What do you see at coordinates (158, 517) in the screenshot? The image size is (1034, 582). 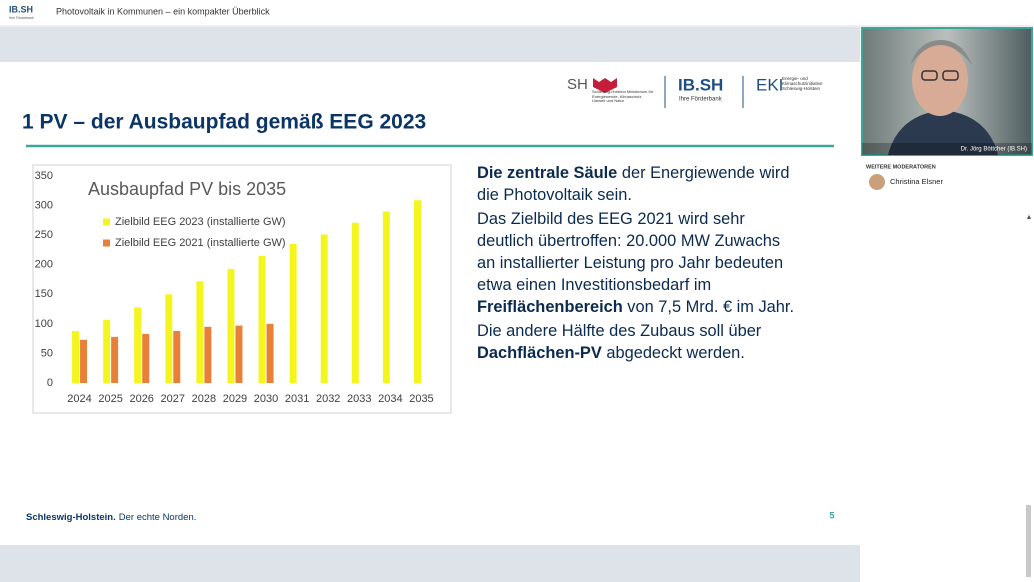 I see `footer-rest: Der echte Norden.` at bounding box center [158, 517].